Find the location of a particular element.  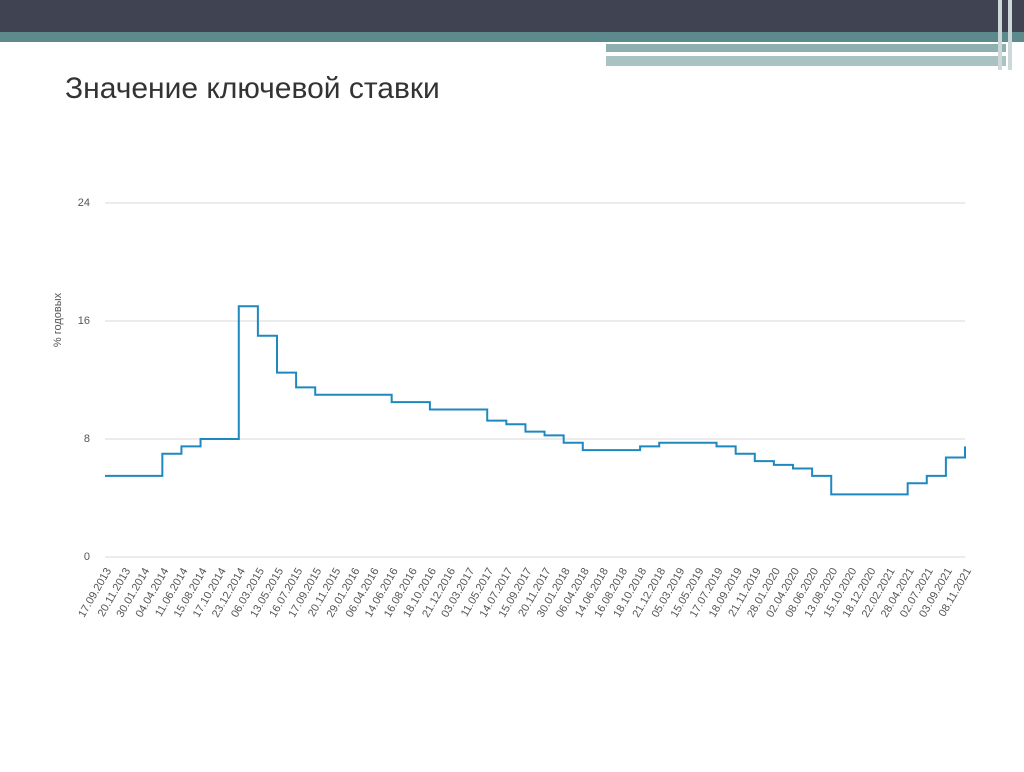

y-tick-label: 0 is located at coordinates (87, 557).